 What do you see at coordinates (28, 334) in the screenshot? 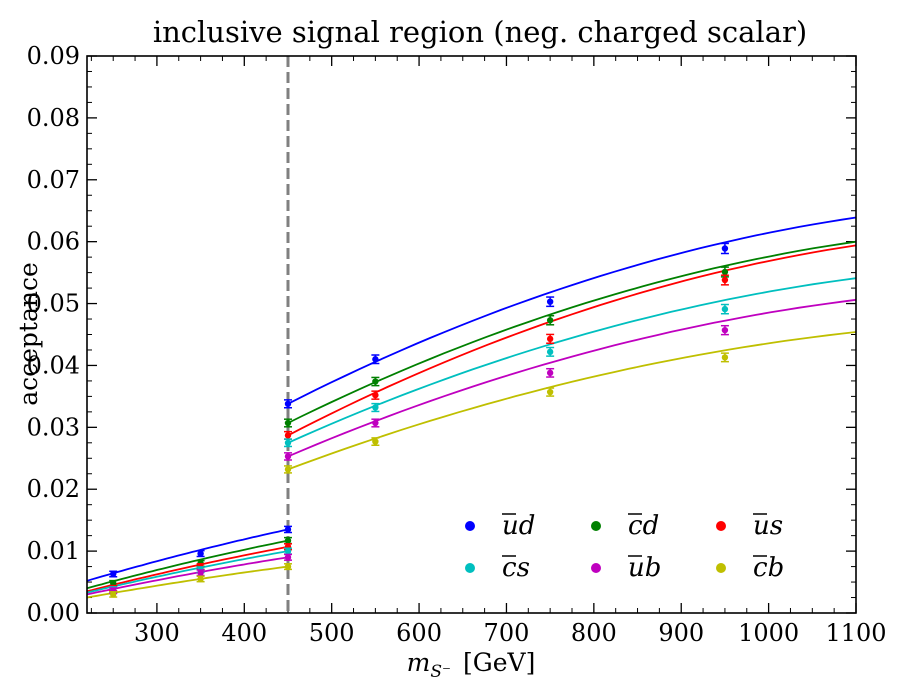
I see `y-axis-label: acceptance` at bounding box center [28, 334].